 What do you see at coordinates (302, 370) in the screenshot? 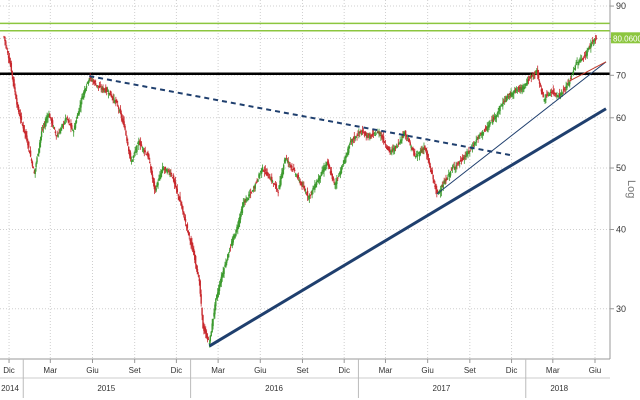
I see `x-tick-label: Set` at bounding box center [302, 370].